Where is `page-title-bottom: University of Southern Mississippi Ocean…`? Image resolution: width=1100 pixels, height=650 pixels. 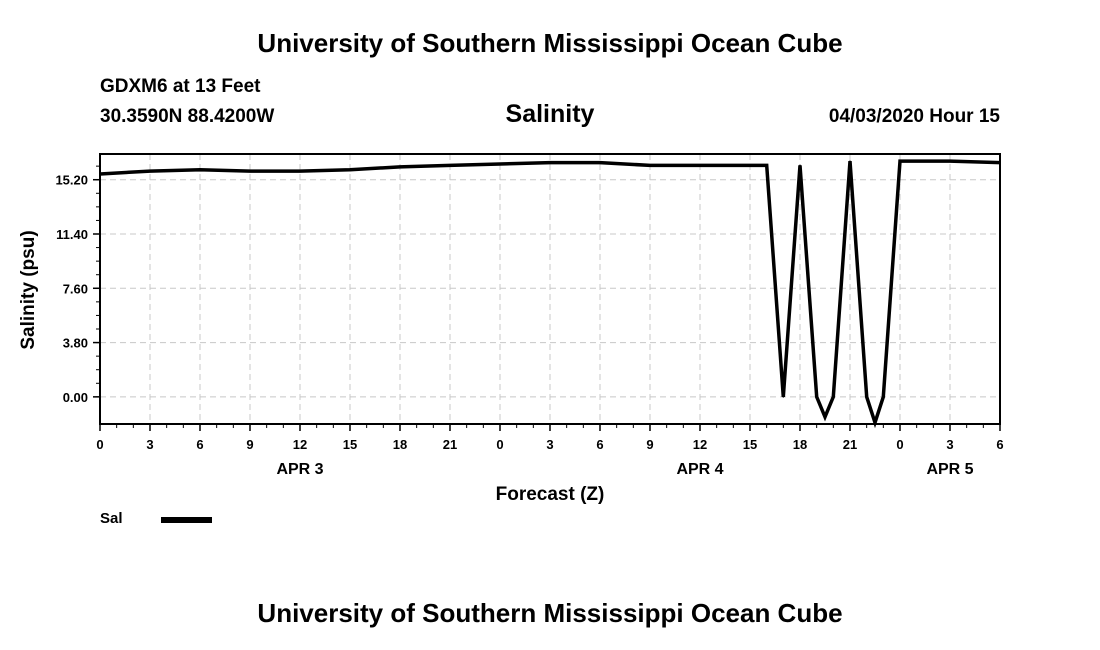
page-title-bottom: University of Southern Mississippi Ocean… is located at coordinates (550, 613).